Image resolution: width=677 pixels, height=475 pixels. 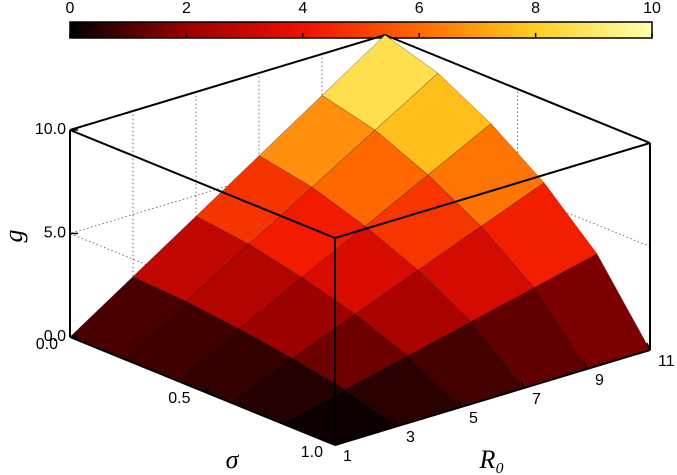 What do you see at coordinates (492, 459) in the screenshot?
I see `x-axis-label: R₀` at bounding box center [492, 459].